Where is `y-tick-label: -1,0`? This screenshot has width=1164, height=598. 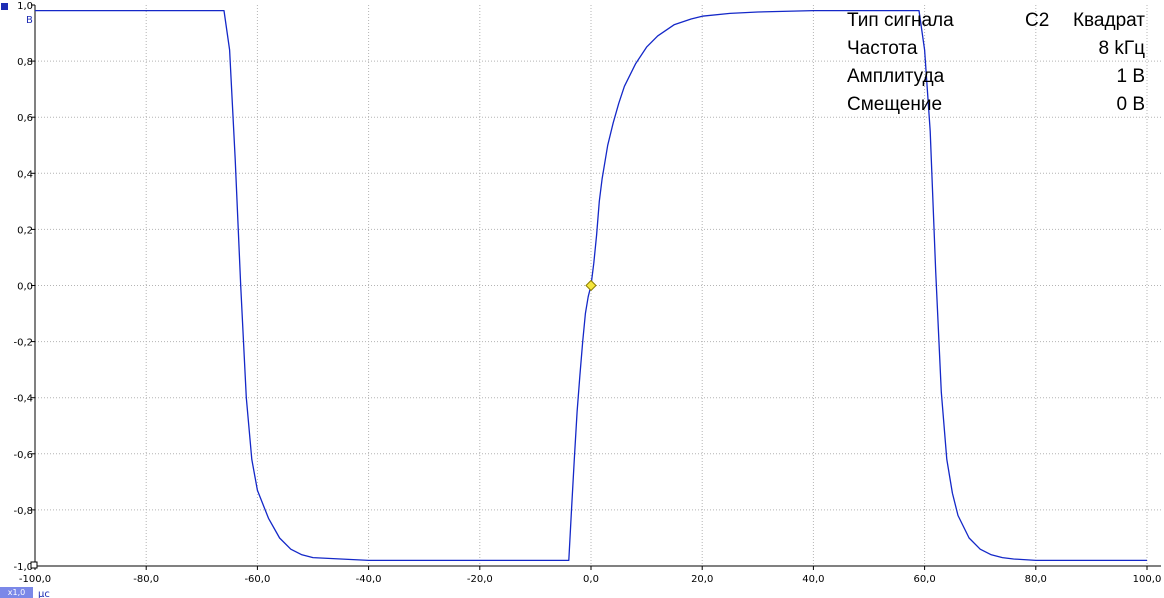 y-tick-label: -1,0 is located at coordinates (23, 567).